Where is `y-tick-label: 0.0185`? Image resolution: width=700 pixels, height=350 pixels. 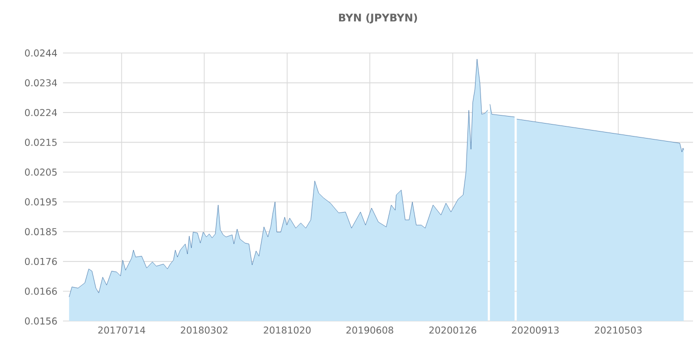
y-tick-label: 0.0185 is located at coordinates (40, 232).